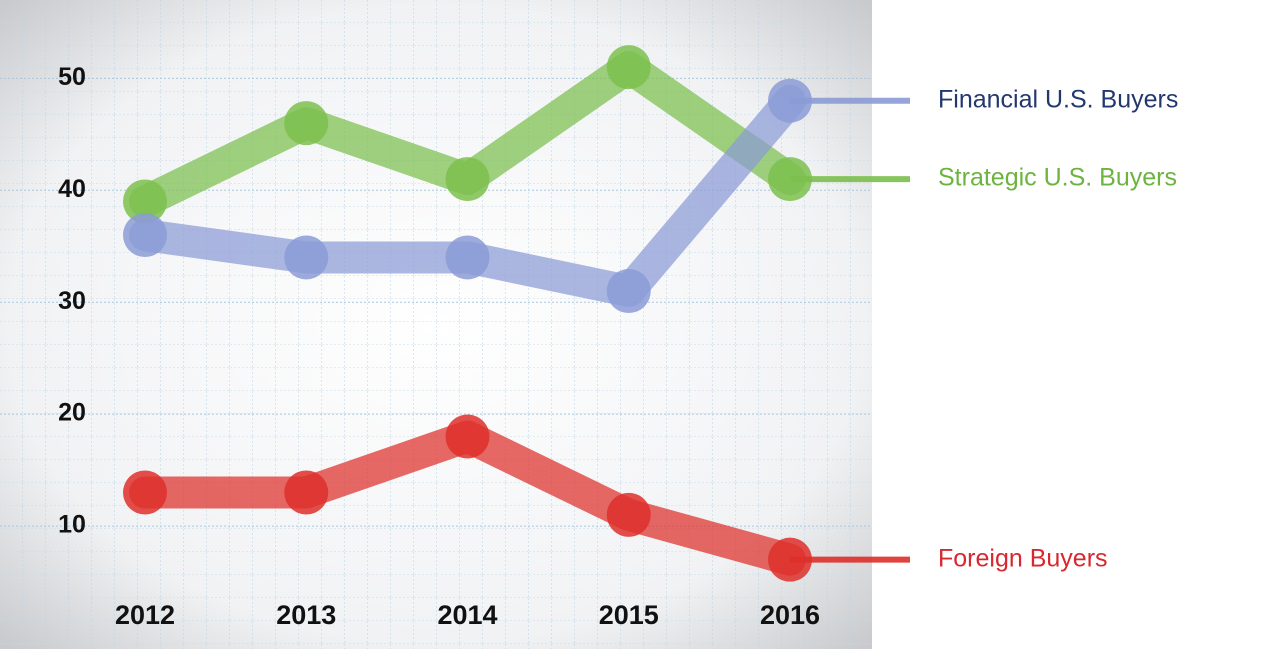 This screenshot has width=1269, height=649. I want to click on y-tick-label: 10, so click(72, 525).